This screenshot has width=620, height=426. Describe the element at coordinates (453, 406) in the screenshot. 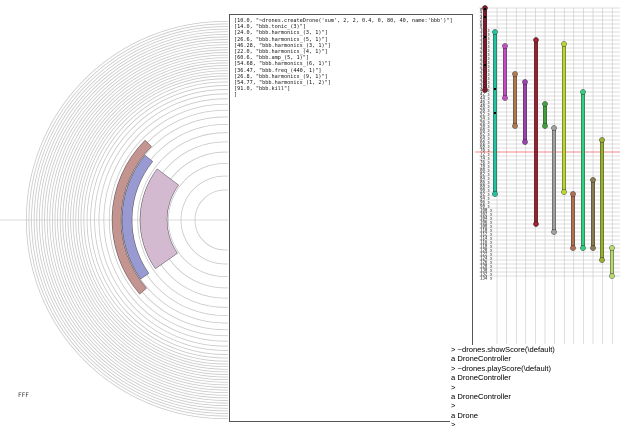

I see `post-line: >` at that location.